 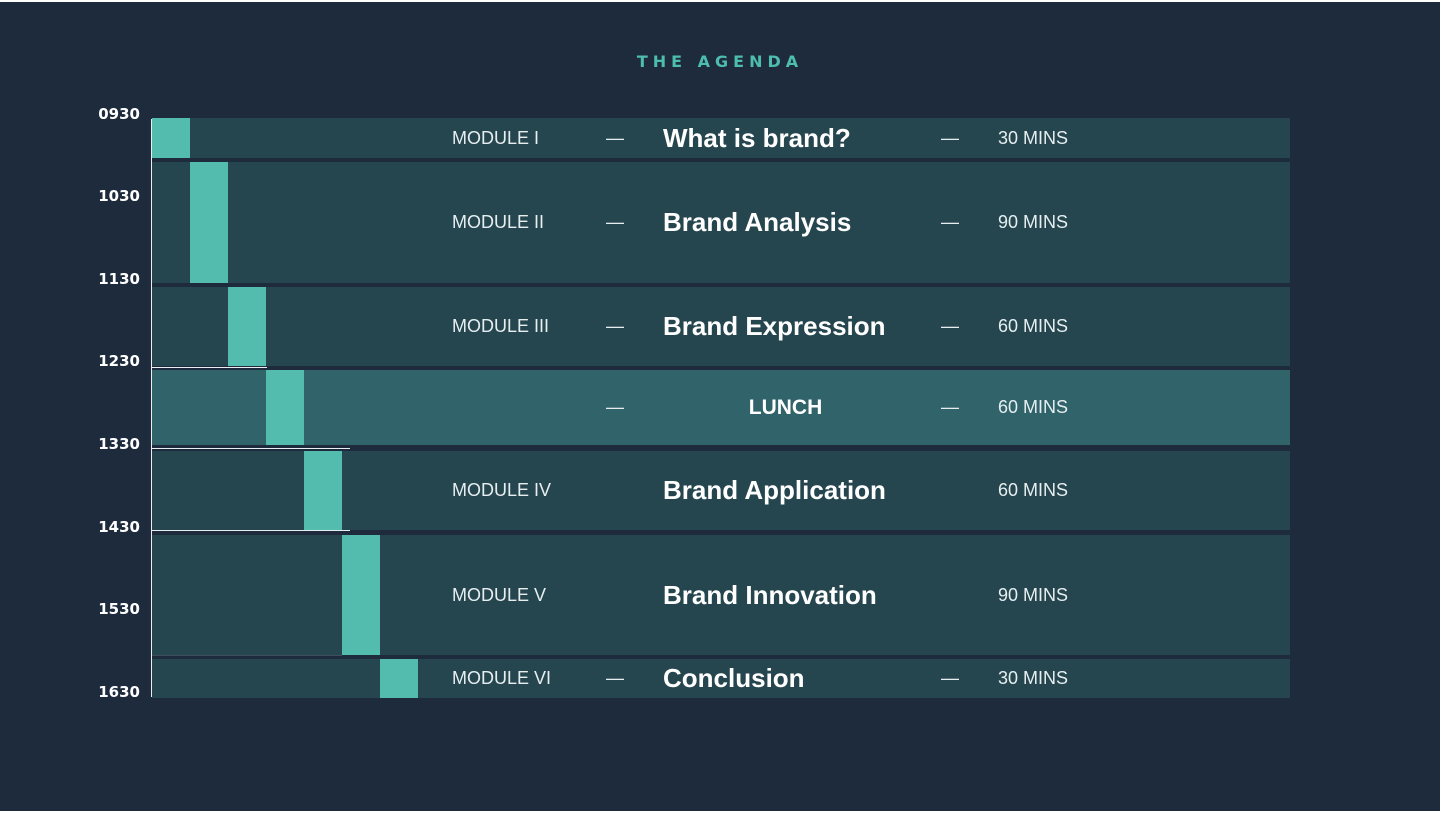 What do you see at coordinates (119, 114) in the screenshot?
I see `time-label: 0930` at bounding box center [119, 114].